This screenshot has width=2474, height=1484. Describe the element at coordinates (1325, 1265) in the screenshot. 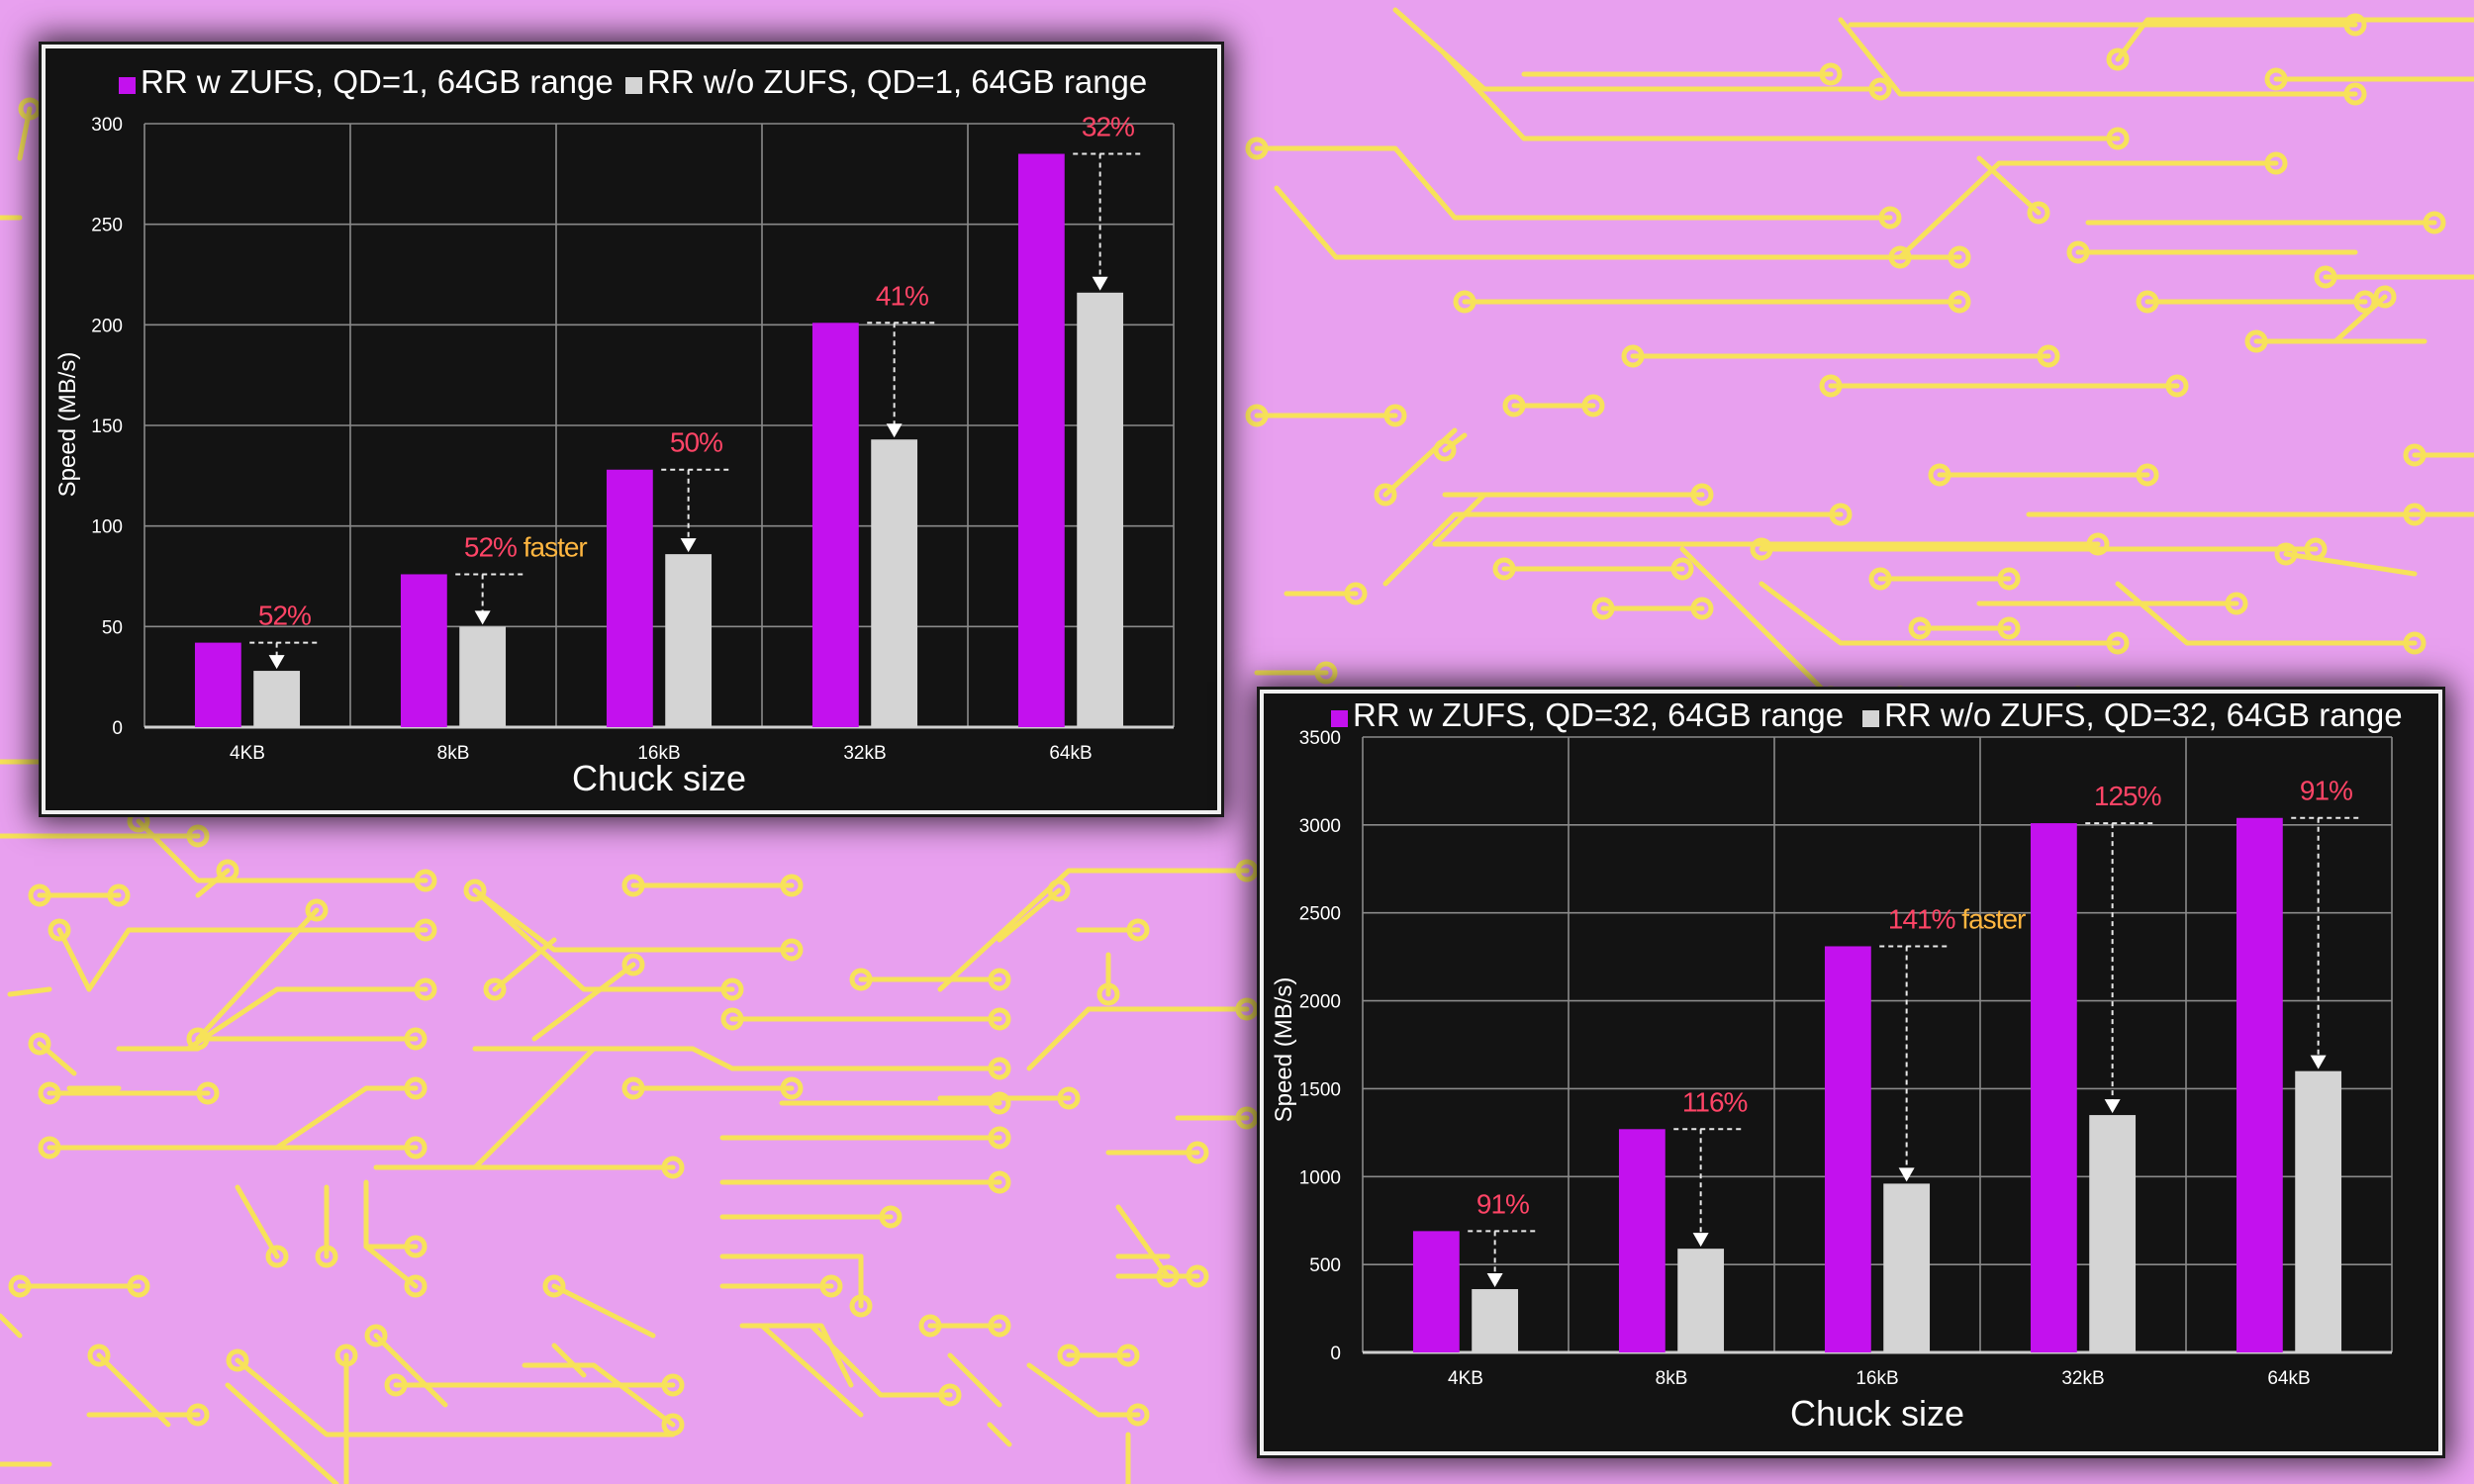

I see `y-tick-label: 500` at that location.